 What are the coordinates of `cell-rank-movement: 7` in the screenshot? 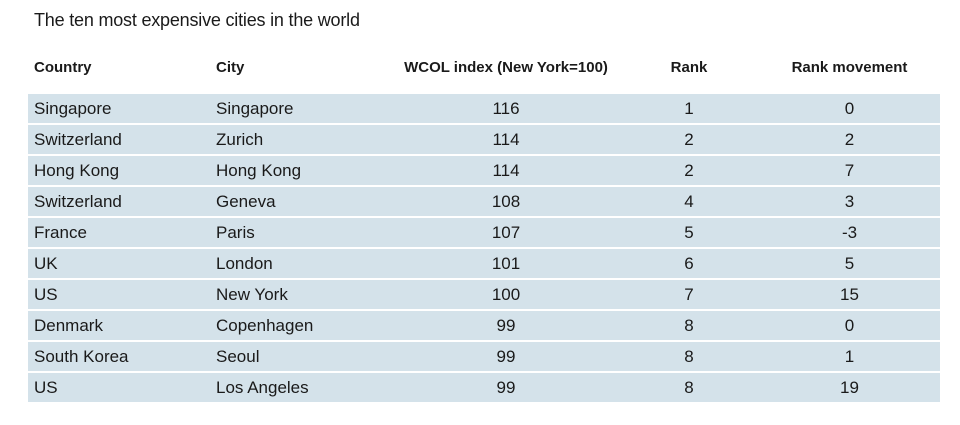 It's located at (849, 171).